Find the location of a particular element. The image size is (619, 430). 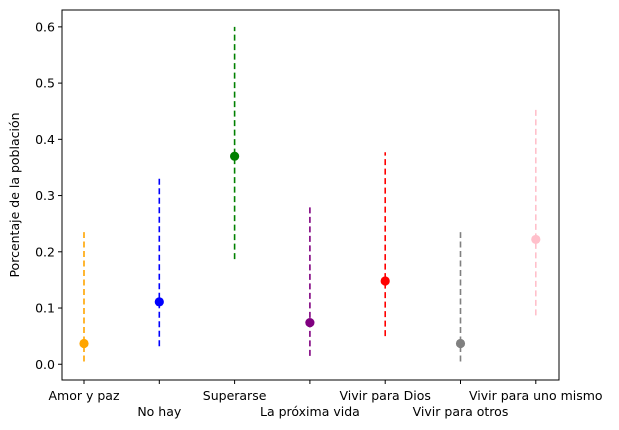

x-tick-label: La próxima vida is located at coordinates (310, 411).